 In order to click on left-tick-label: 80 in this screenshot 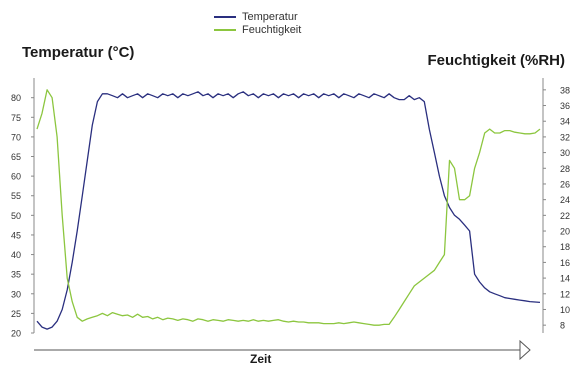, I will do `click(16, 98)`.